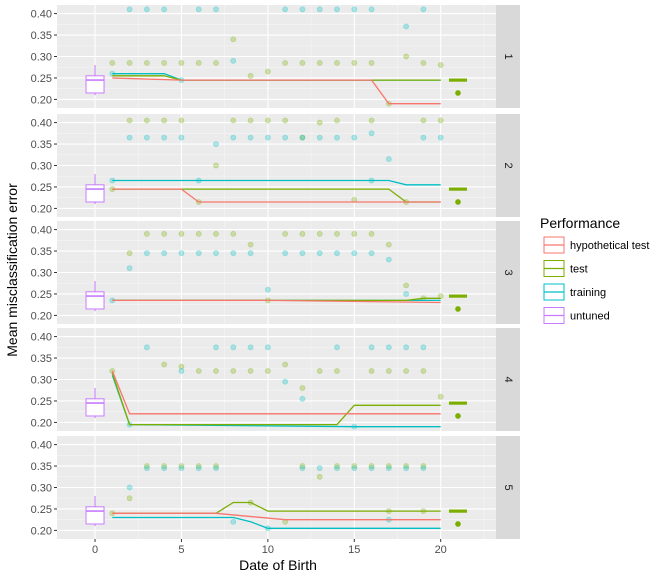 The width and height of the screenshot is (672, 576). What do you see at coordinates (610, 246) in the screenshot?
I see `legend-label: hypothetical test` at bounding box center [610, 246].